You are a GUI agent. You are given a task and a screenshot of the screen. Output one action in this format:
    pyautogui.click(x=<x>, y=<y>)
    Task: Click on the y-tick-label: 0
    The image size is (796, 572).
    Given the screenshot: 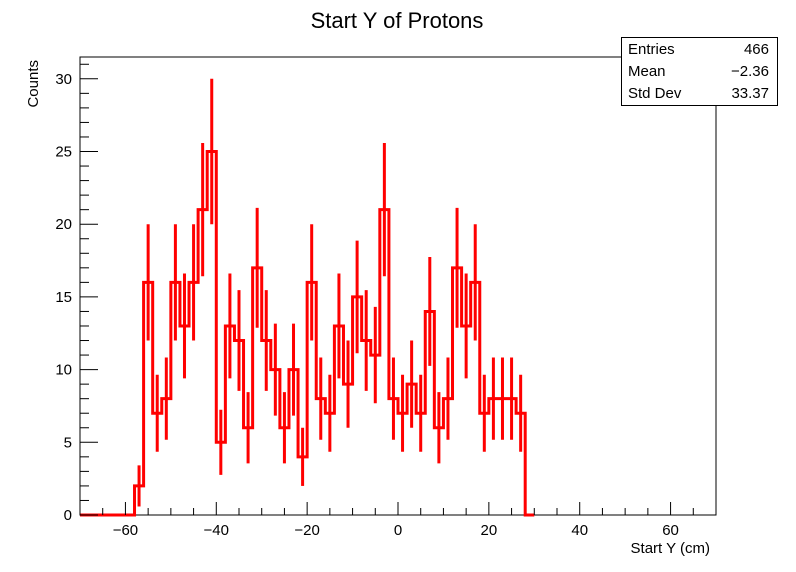 What is the action you would take?
    pyautogui.click(x=68, y=515)
    